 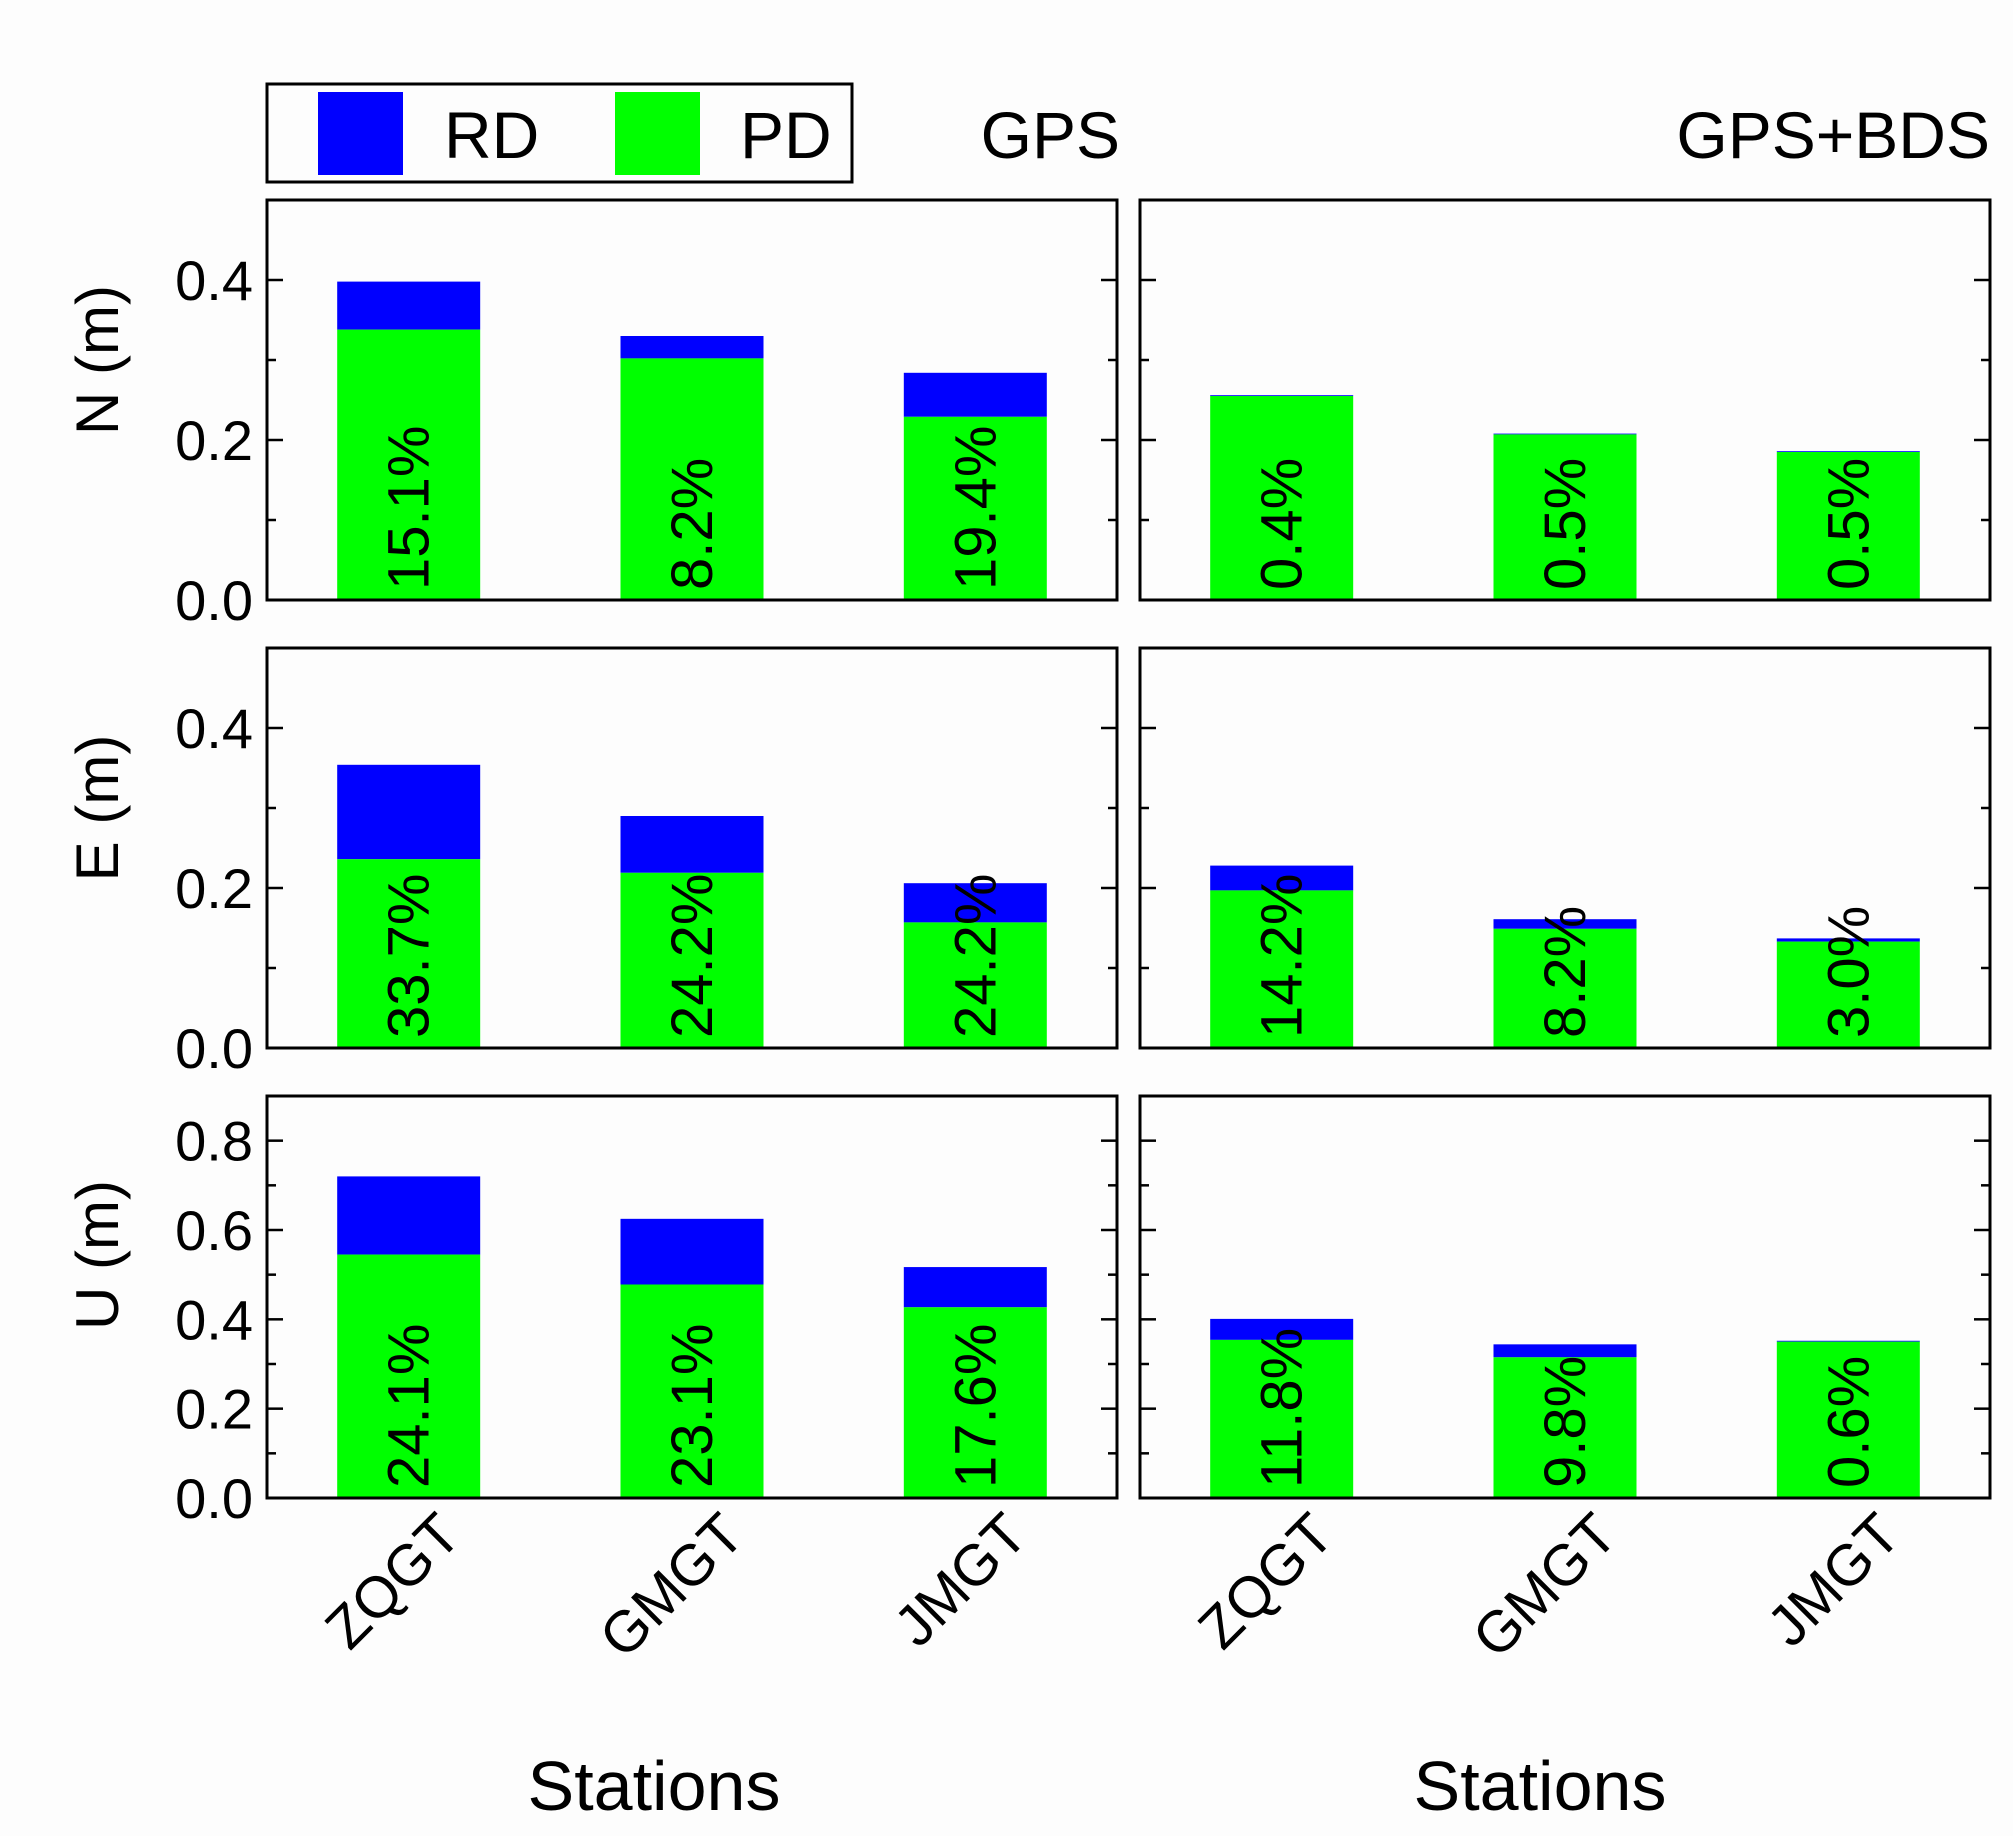 What do you see at coordinates (657, 133) in the screenshot?
I see `legend-swatch-pd` at bounding box center [657, 133].